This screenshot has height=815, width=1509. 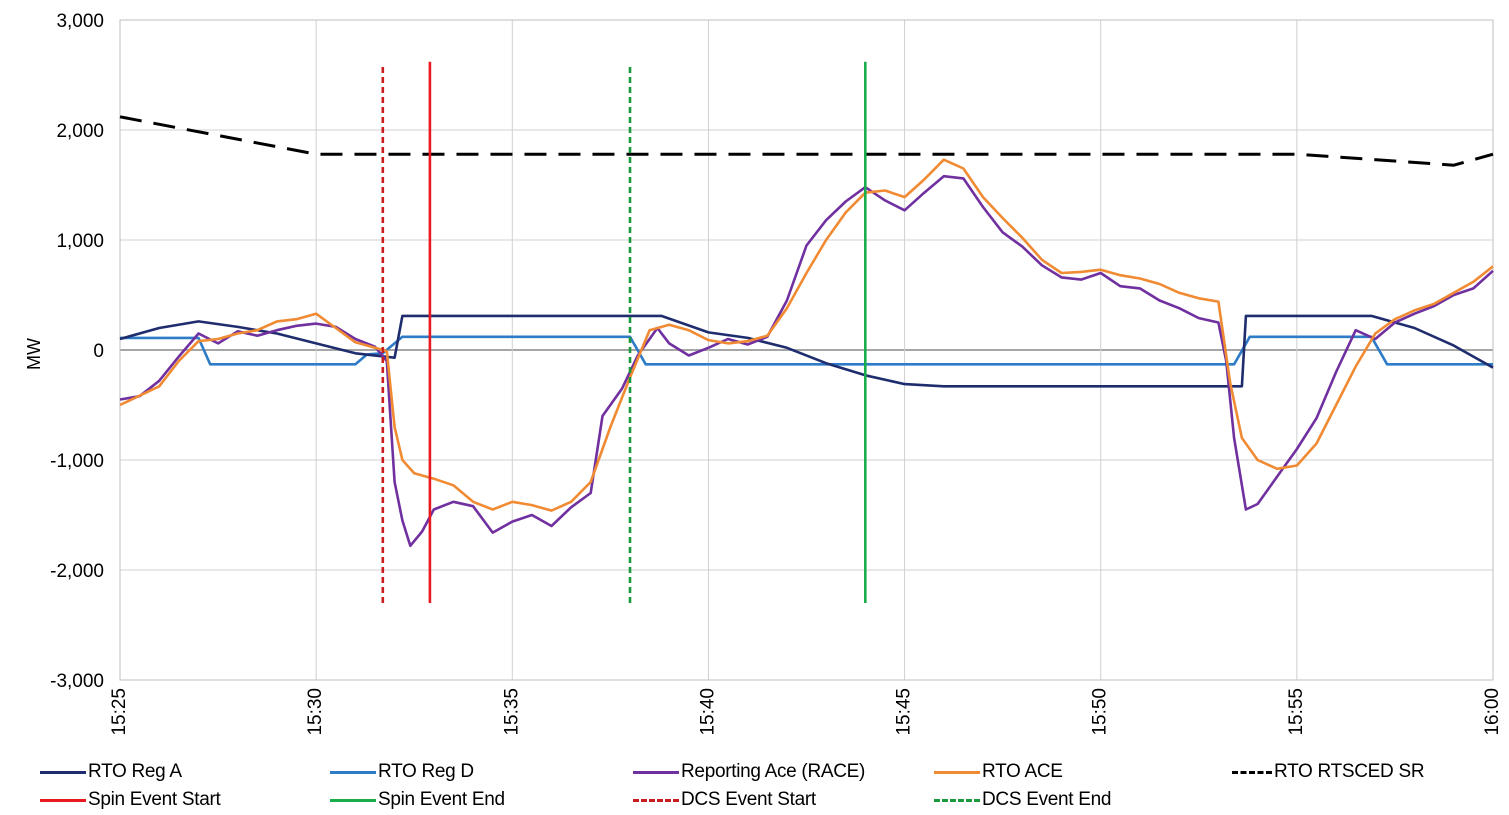 I want to click on legend-item: RTO Reg D, so click(x=402, y=772).